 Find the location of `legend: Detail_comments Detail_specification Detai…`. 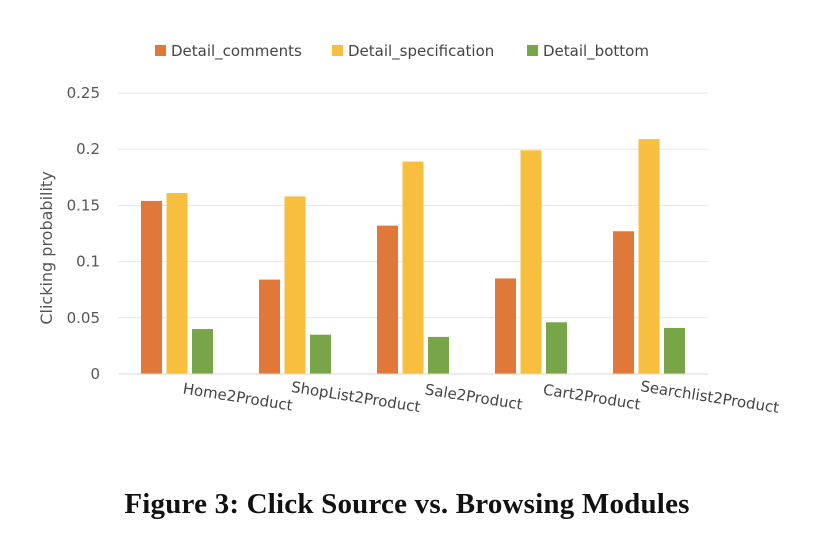

legend: Detail_comments Detail_specification Detai… is located at coordinates (402, 51).